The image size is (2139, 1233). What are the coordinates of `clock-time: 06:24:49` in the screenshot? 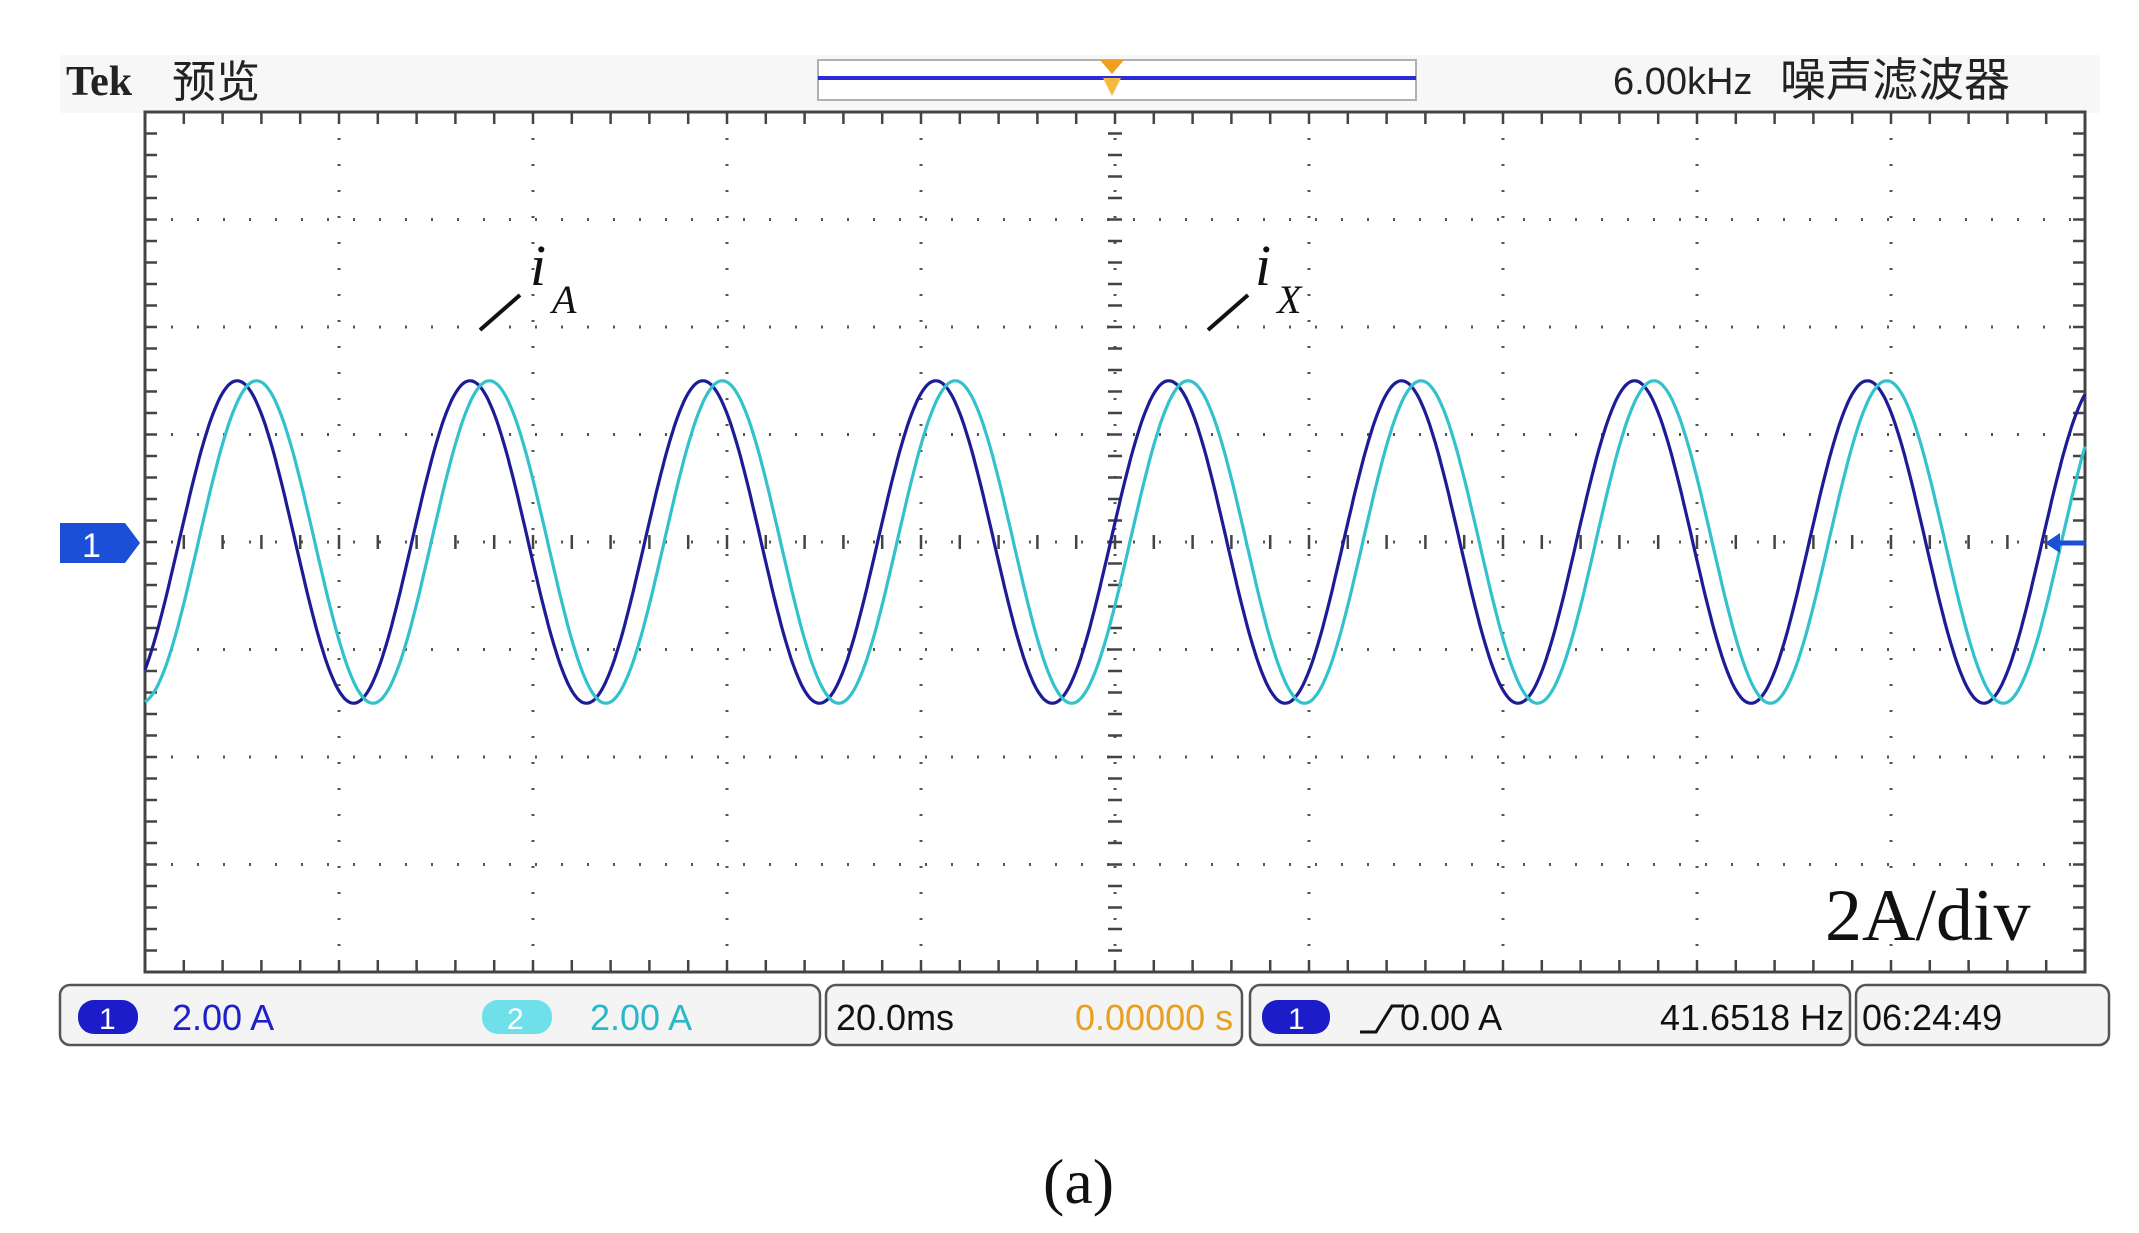 It's located at (1932, 1017).